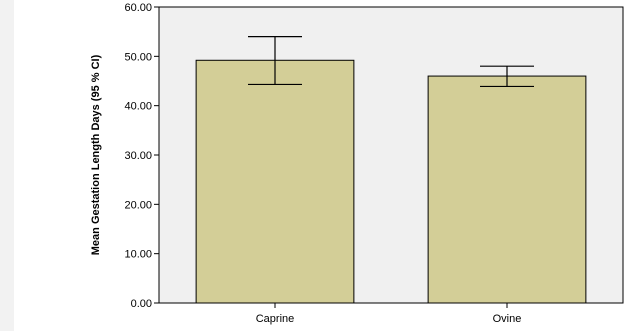 This screenshot has width=629, height=331. Describe the element at coordinates (138, 57) in the screenshot. I see `y-tick-label: 50.00` at that location.